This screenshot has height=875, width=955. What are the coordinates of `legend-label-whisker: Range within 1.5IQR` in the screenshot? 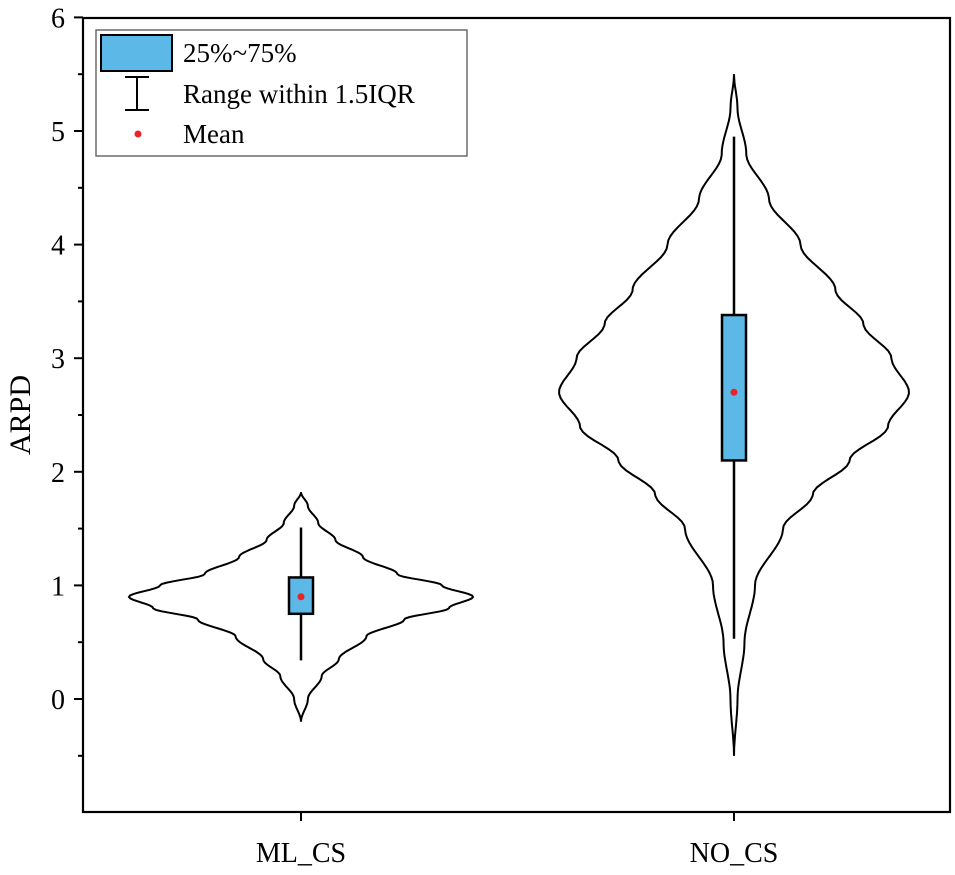 It's located at (299, 94).